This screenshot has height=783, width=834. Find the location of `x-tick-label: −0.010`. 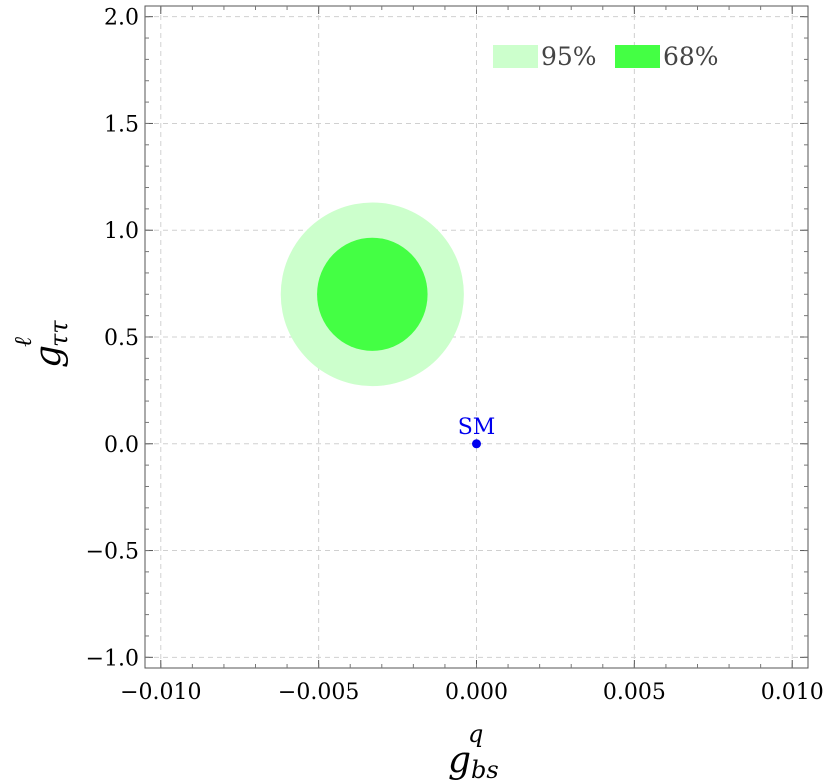

x-tick-label: −0.010 is located at coordinates (160, 692).